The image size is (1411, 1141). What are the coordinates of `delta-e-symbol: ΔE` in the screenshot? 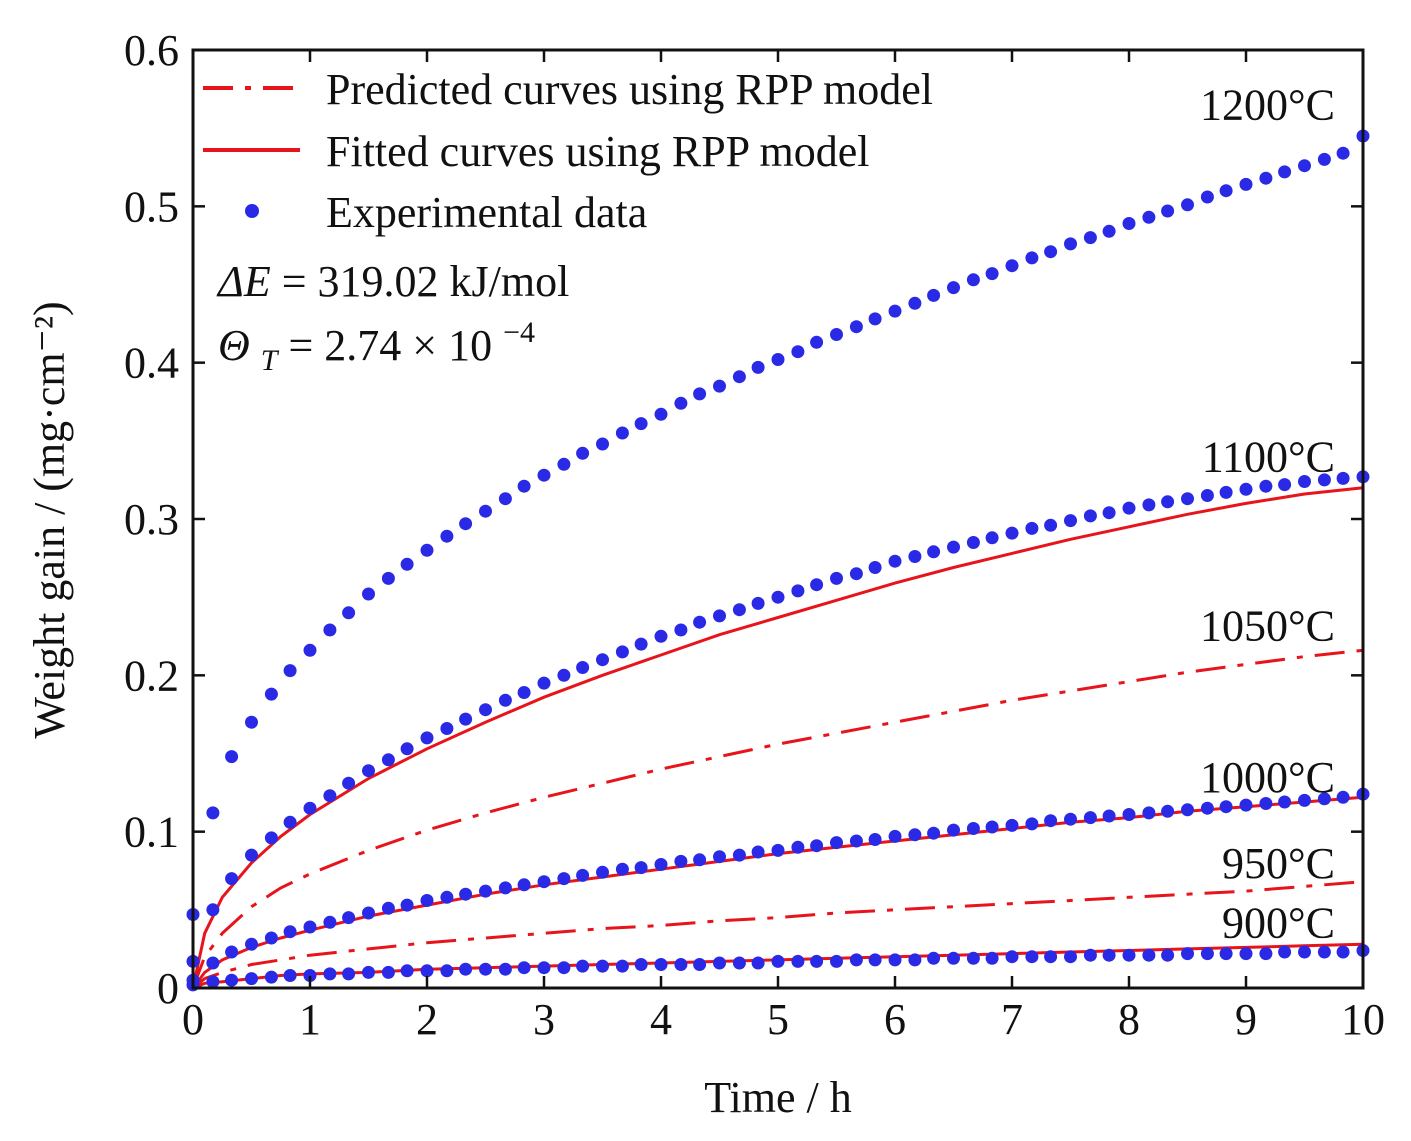 It's located at (243, 281).